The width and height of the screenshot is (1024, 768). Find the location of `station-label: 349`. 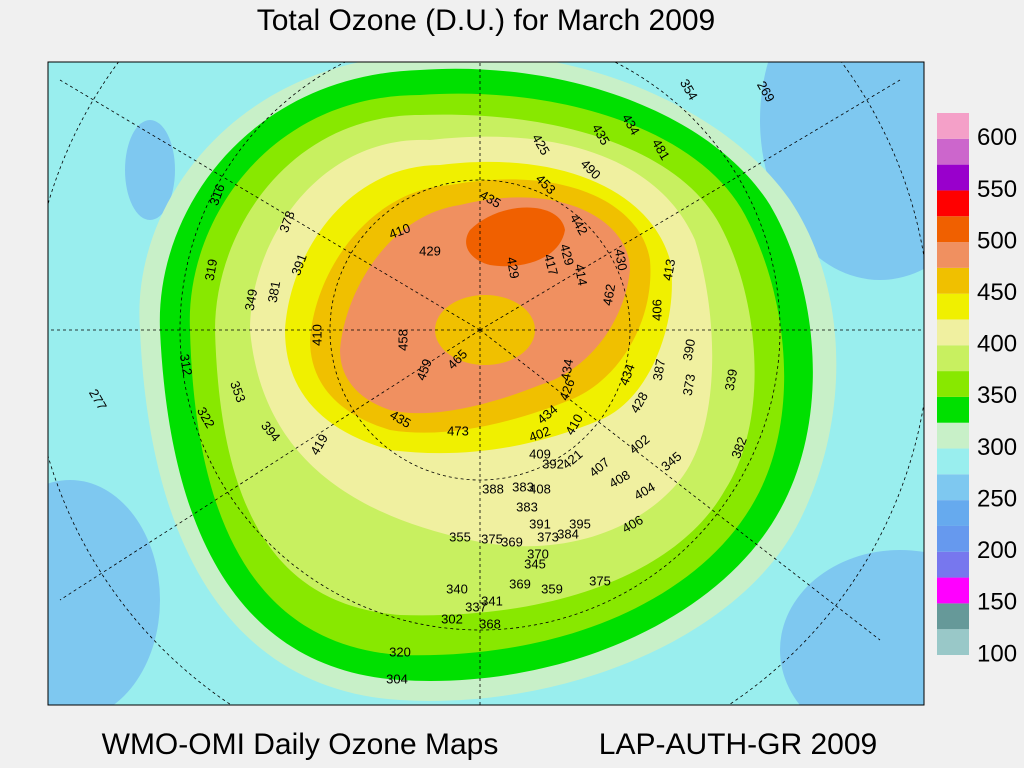

station-label: 349 is located at coordinates (251, 300).